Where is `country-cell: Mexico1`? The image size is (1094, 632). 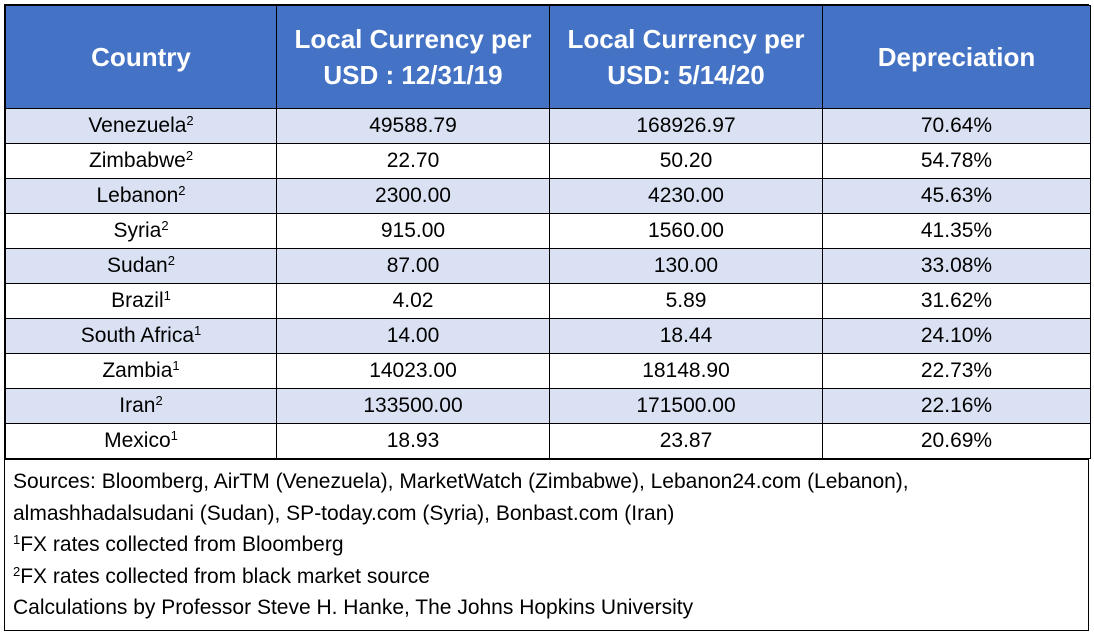 country-cell: Mexico1 is located at coordinates (141, 441).